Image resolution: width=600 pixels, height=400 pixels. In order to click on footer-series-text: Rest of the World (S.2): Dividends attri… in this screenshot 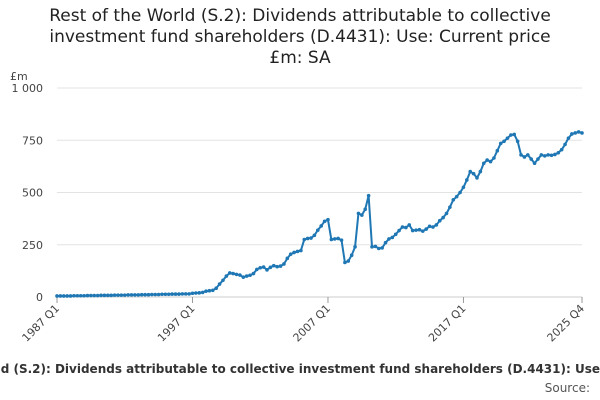, I will do `click(300, 369)`.